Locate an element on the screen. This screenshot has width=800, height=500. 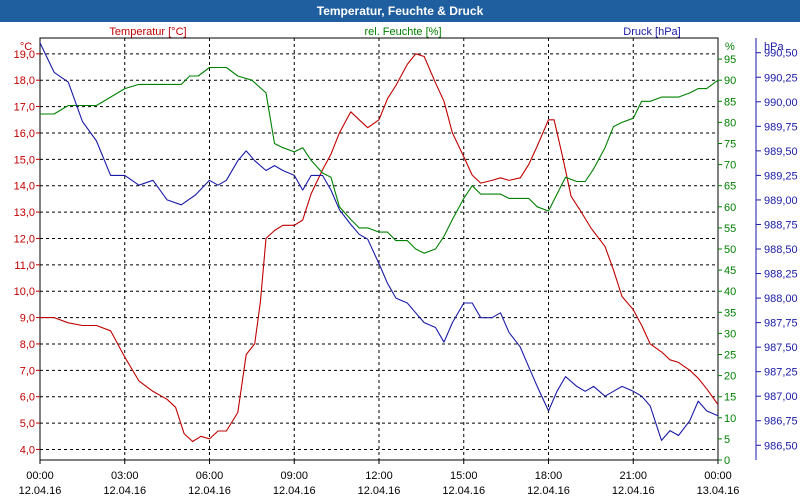
date-tick-label: 13.04.16 is located at coordinates (718, 491).